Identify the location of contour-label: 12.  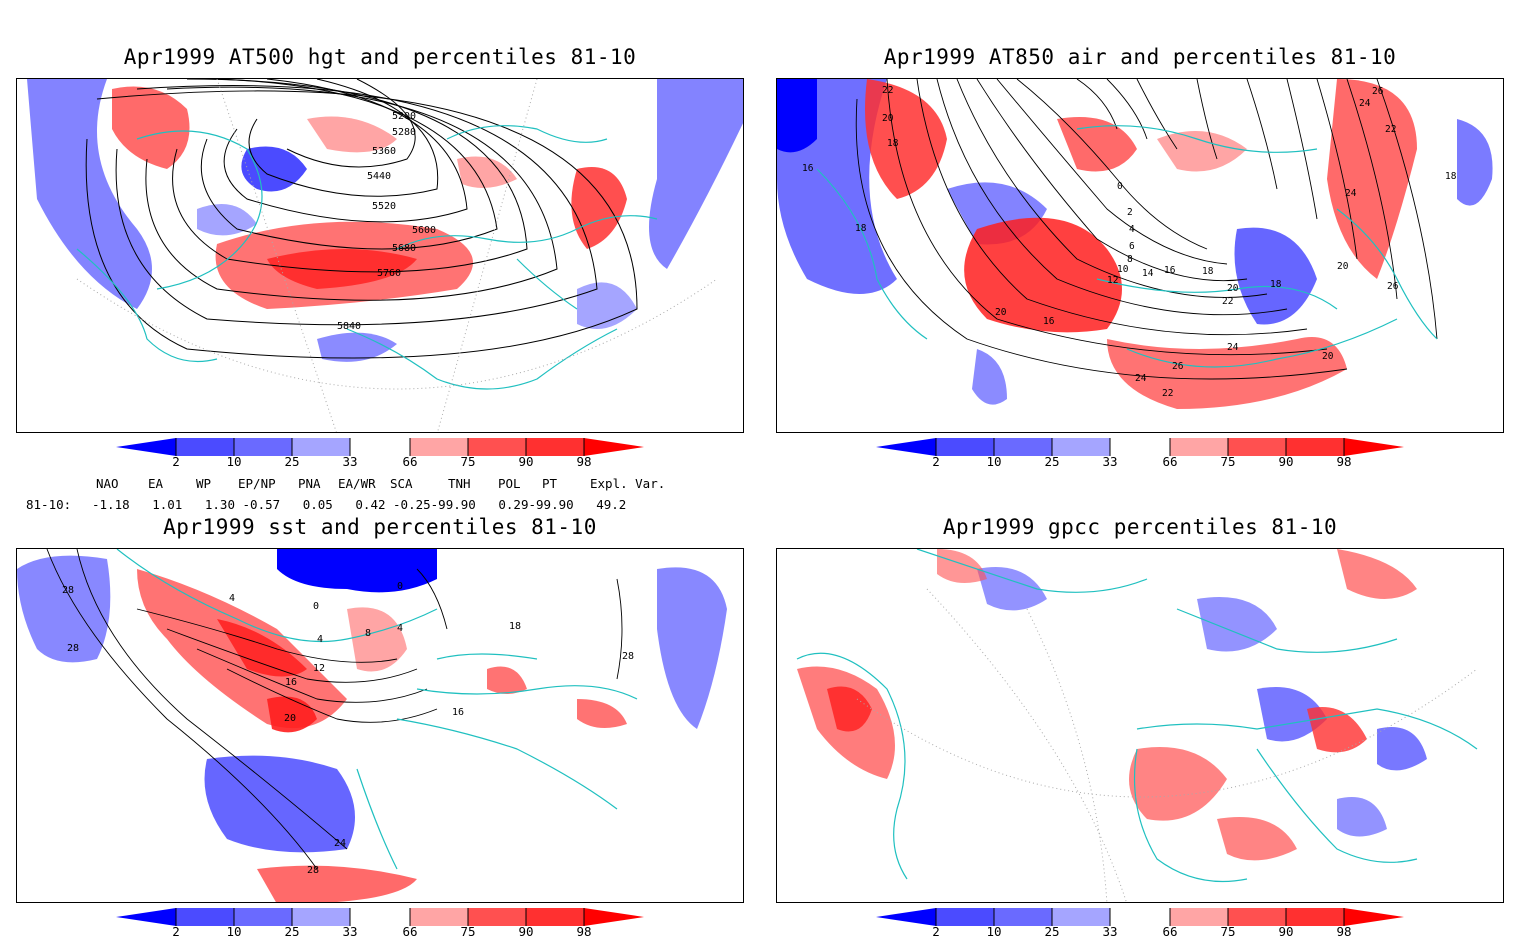
(319, 668).